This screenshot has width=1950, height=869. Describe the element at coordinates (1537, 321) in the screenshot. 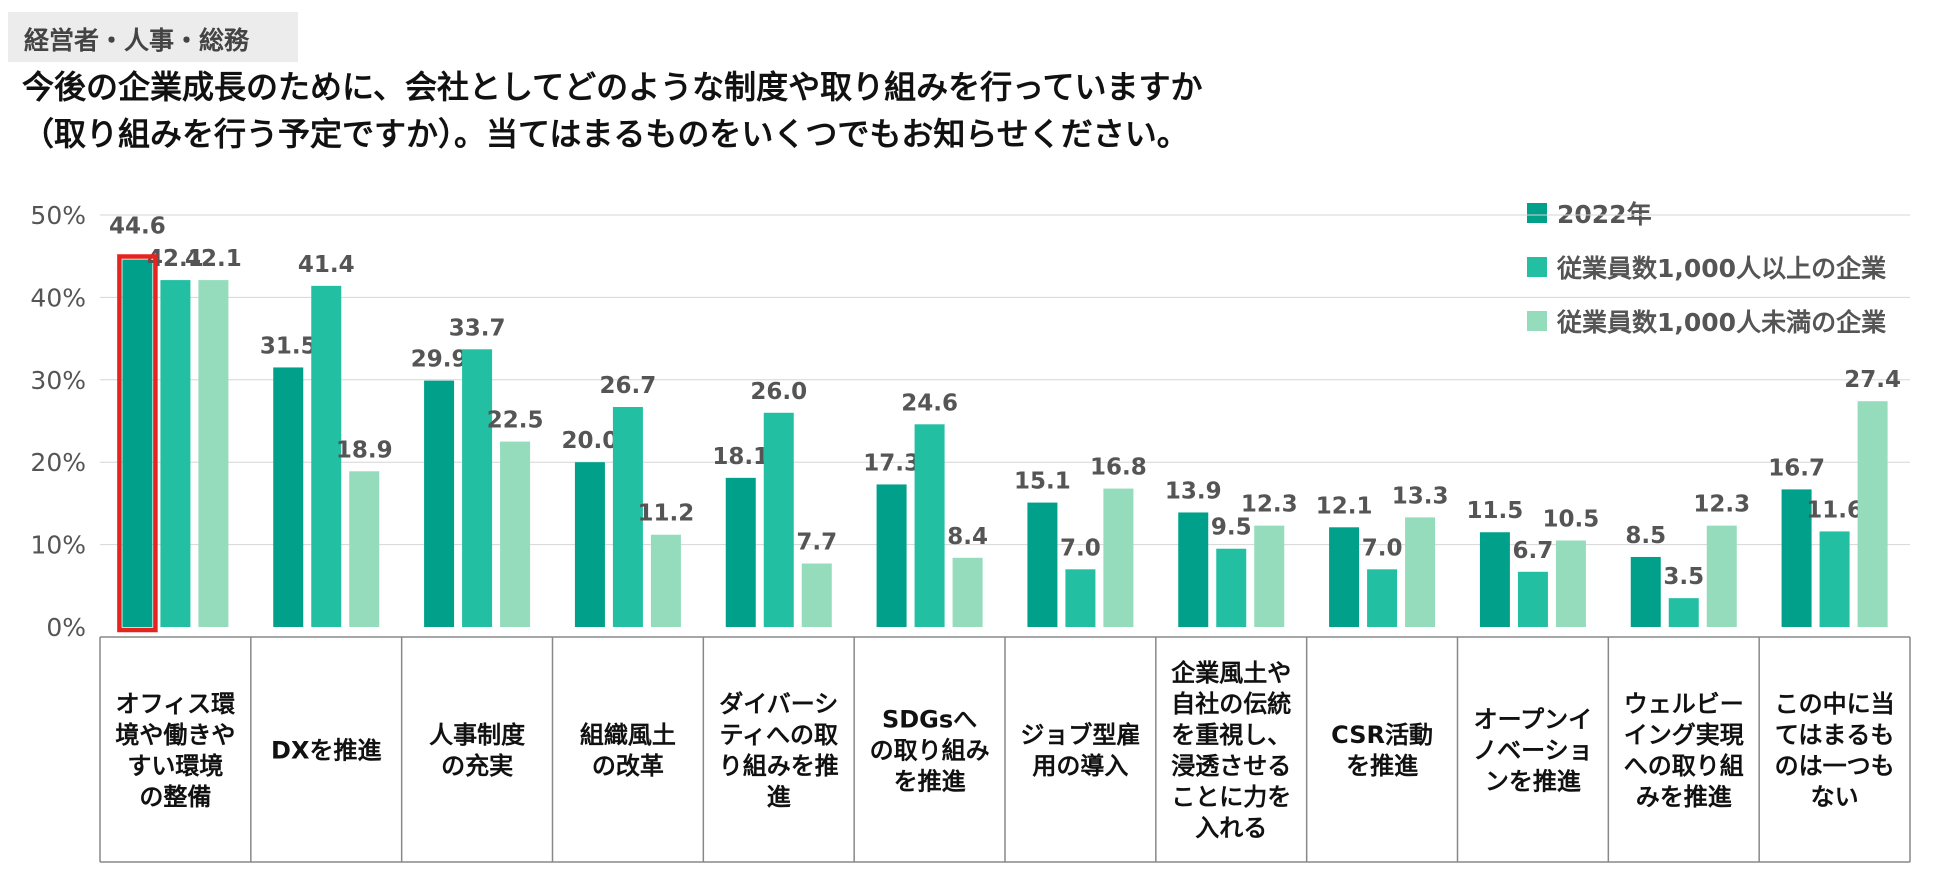

I see `legend-swatch-small-companies` at that location.